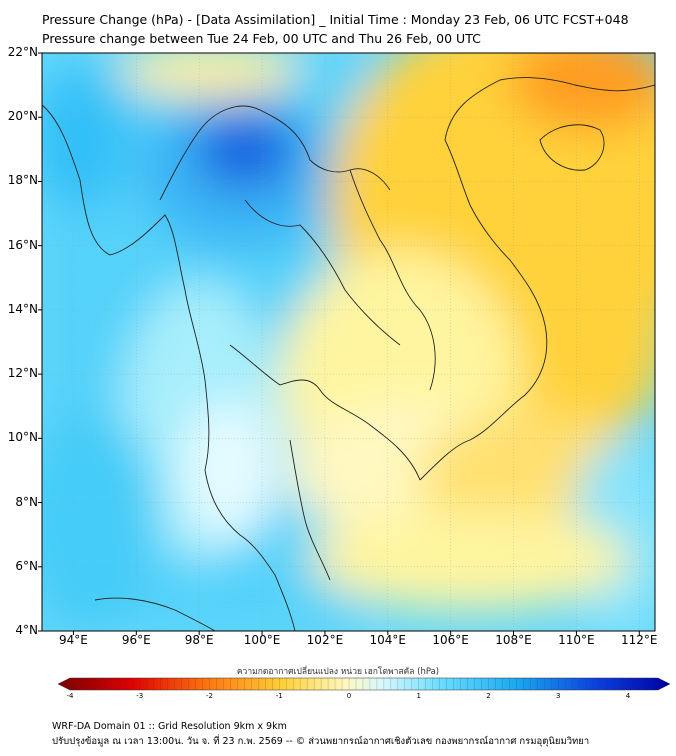 Image resolution: width=676 pixels, height=756 pixels. I want to click on lon-tick-label: 102°E, so click(325, 640).